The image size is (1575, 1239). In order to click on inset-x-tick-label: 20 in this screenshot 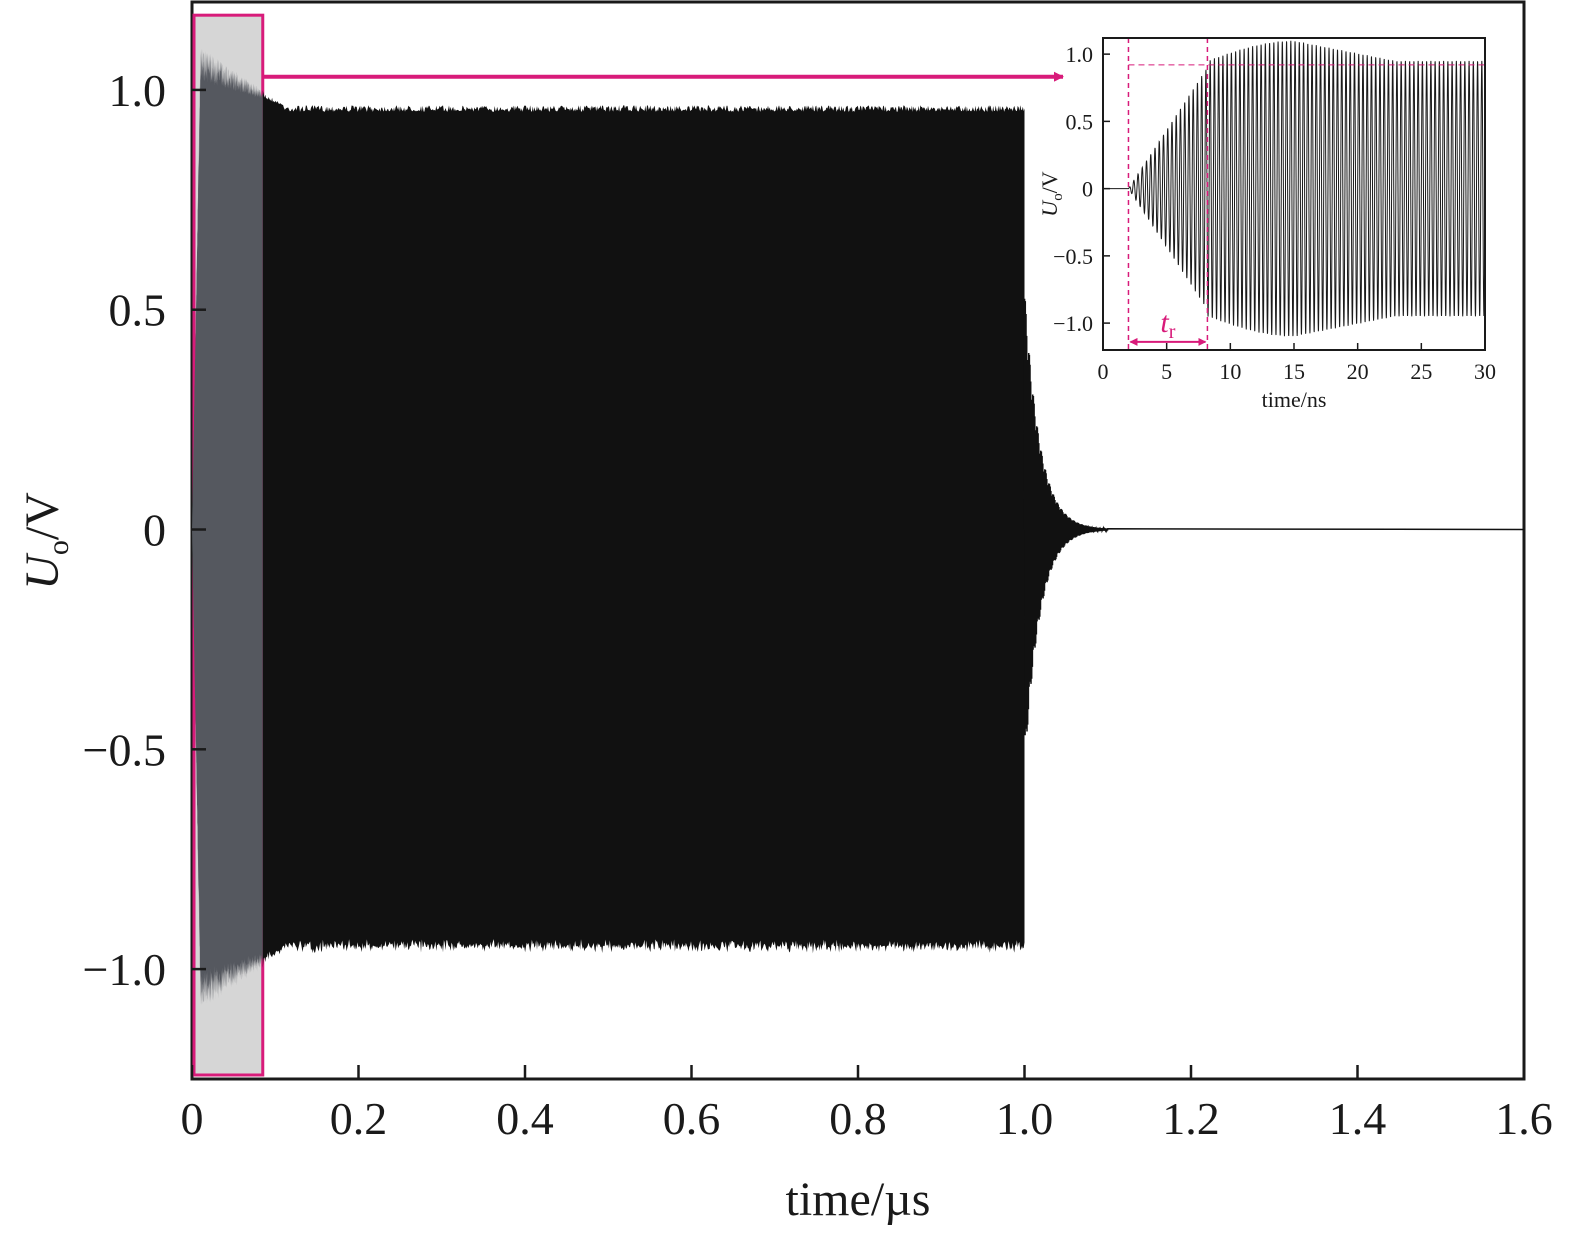, I will do `click(1358, 371)`.